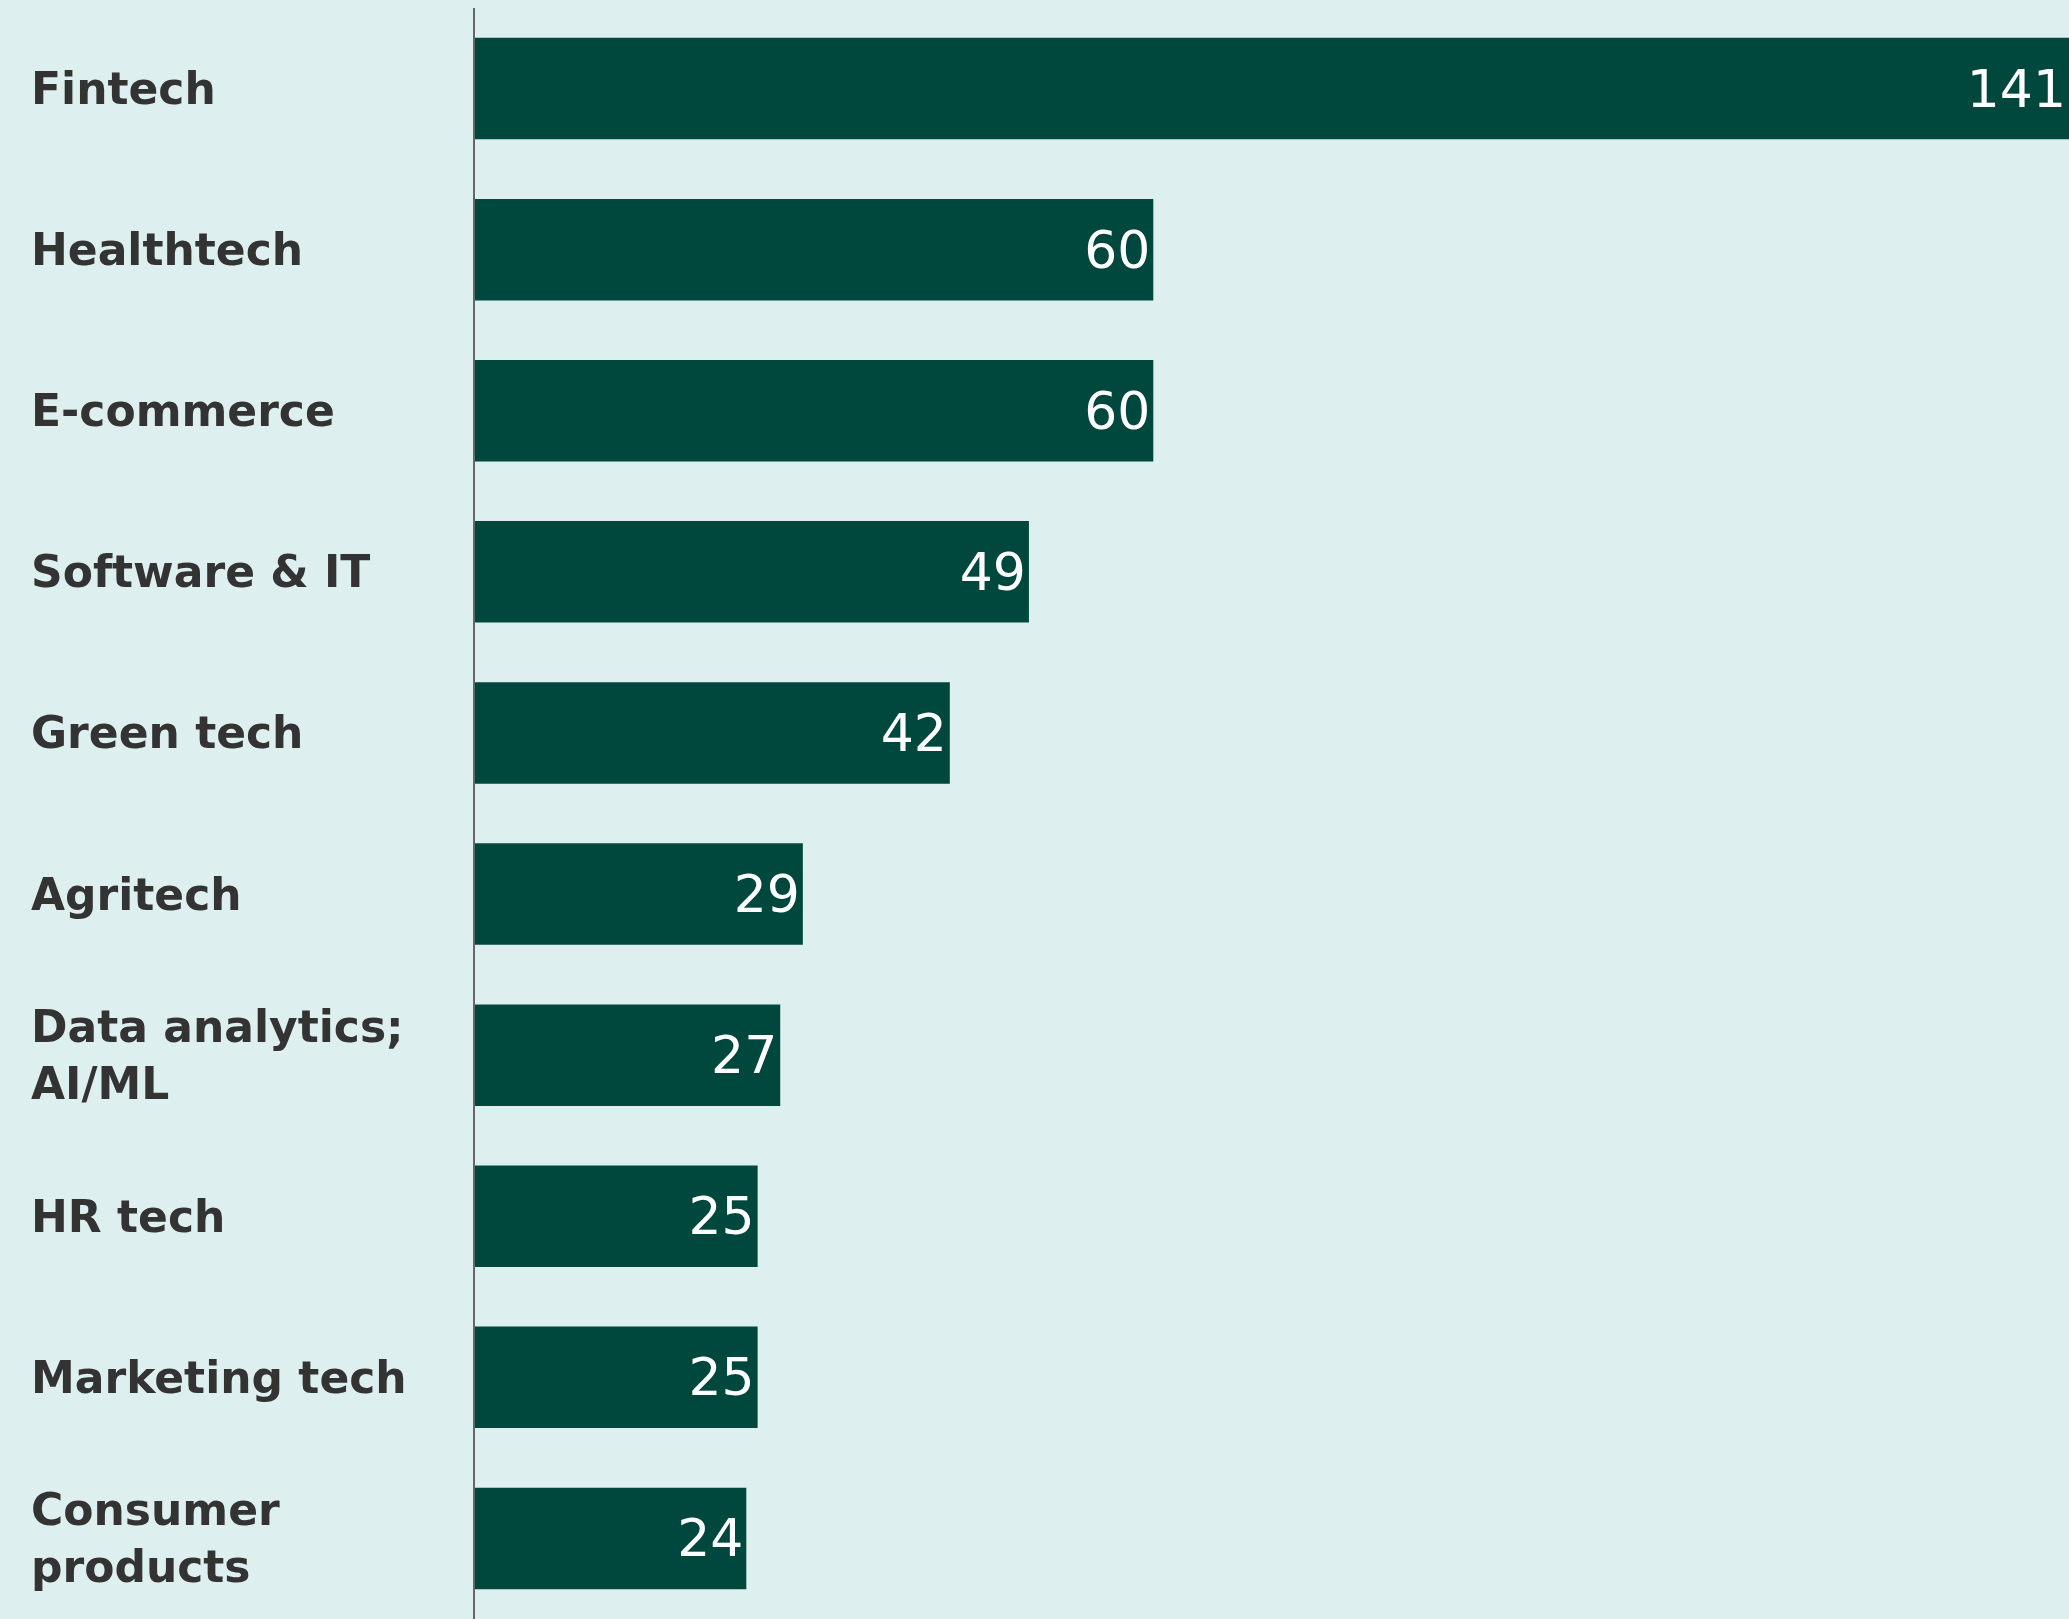 The height and width of the screenshot is (1619, 2069). I want to click on y-tick-label: Green tech, so click(167, 732).